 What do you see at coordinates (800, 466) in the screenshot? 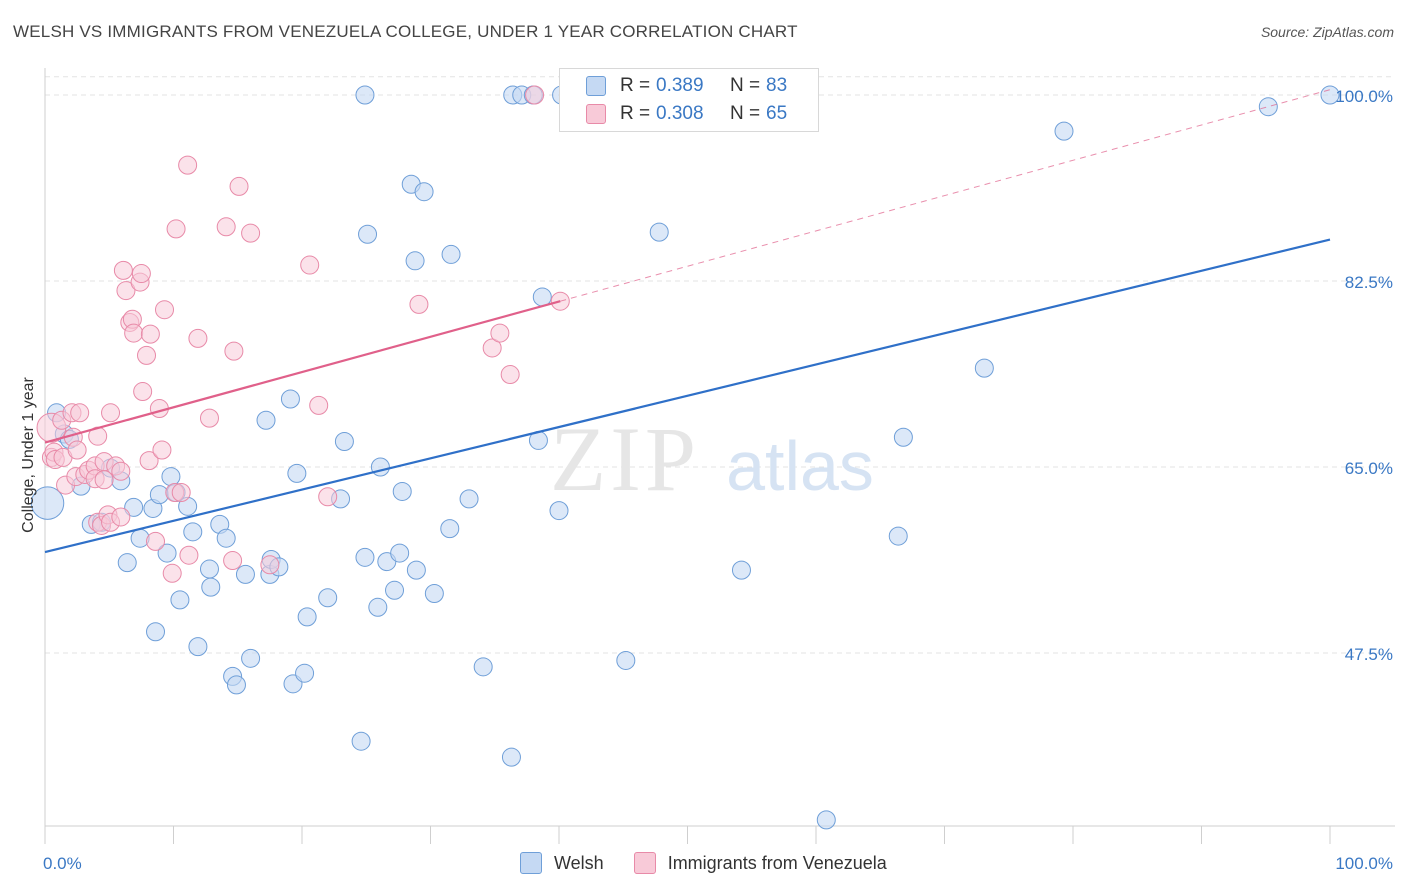
I see `watermark-atlas: atlas` at bounding box center [800, 466].